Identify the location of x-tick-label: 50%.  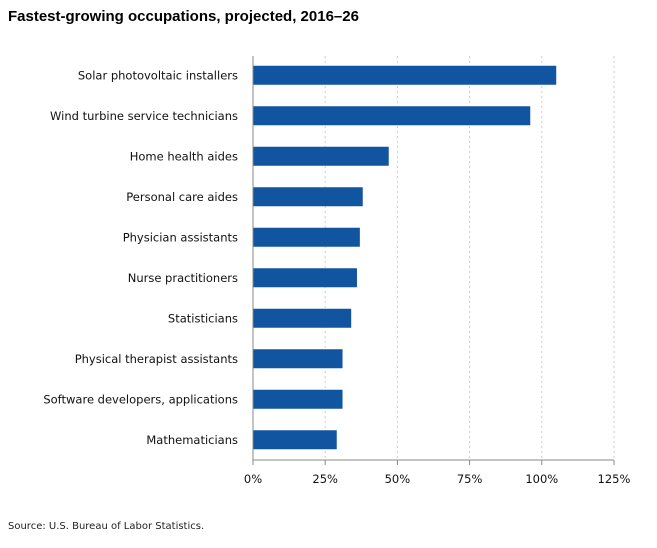
(398, 479).